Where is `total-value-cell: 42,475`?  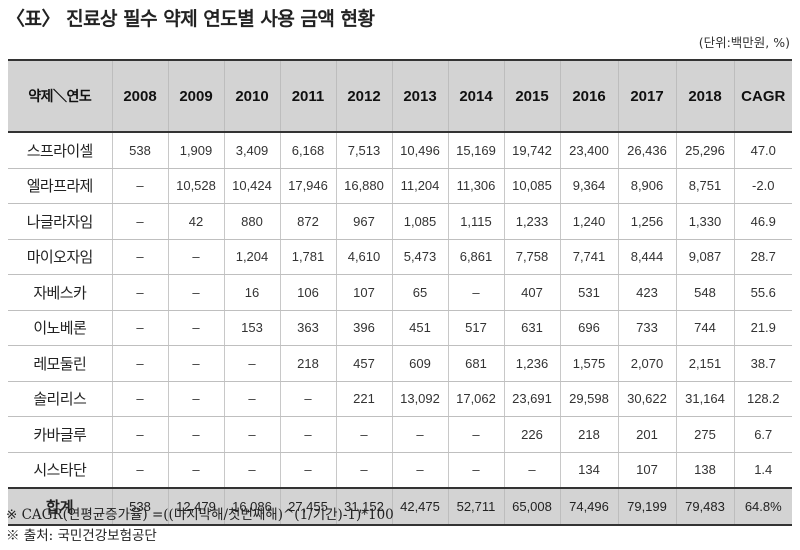
total-value-cell: 42,475 is located at coordinates (419, 506).